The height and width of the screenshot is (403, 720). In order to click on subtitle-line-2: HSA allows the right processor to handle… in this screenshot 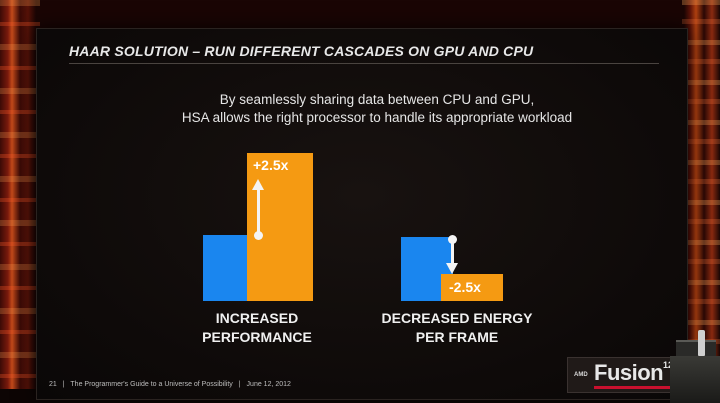, I will do `click(377, 117)`.